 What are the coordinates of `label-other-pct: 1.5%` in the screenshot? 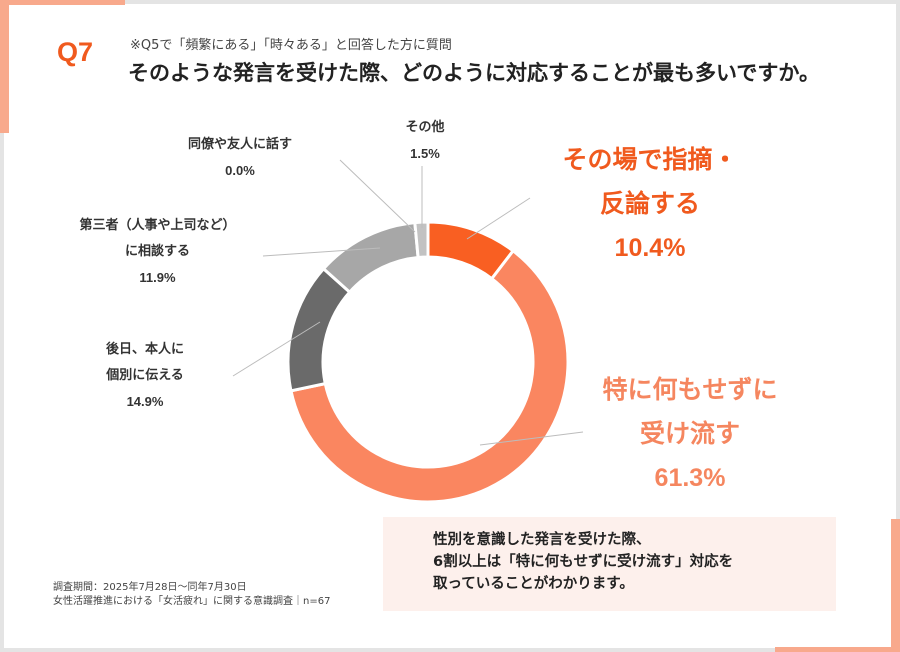 It's located at (425, 153).